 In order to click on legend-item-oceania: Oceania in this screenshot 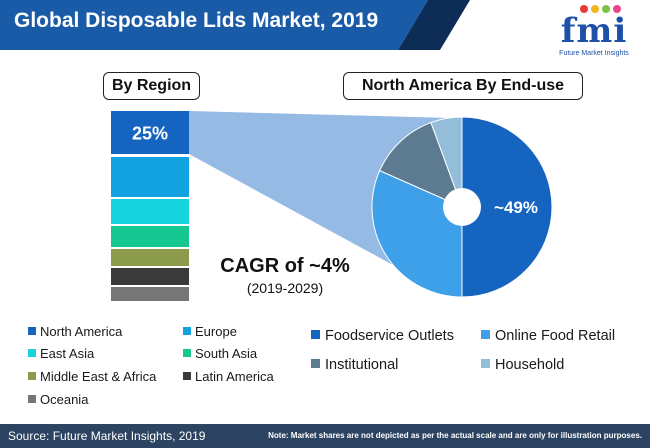, I will do `click(58, 400)`.